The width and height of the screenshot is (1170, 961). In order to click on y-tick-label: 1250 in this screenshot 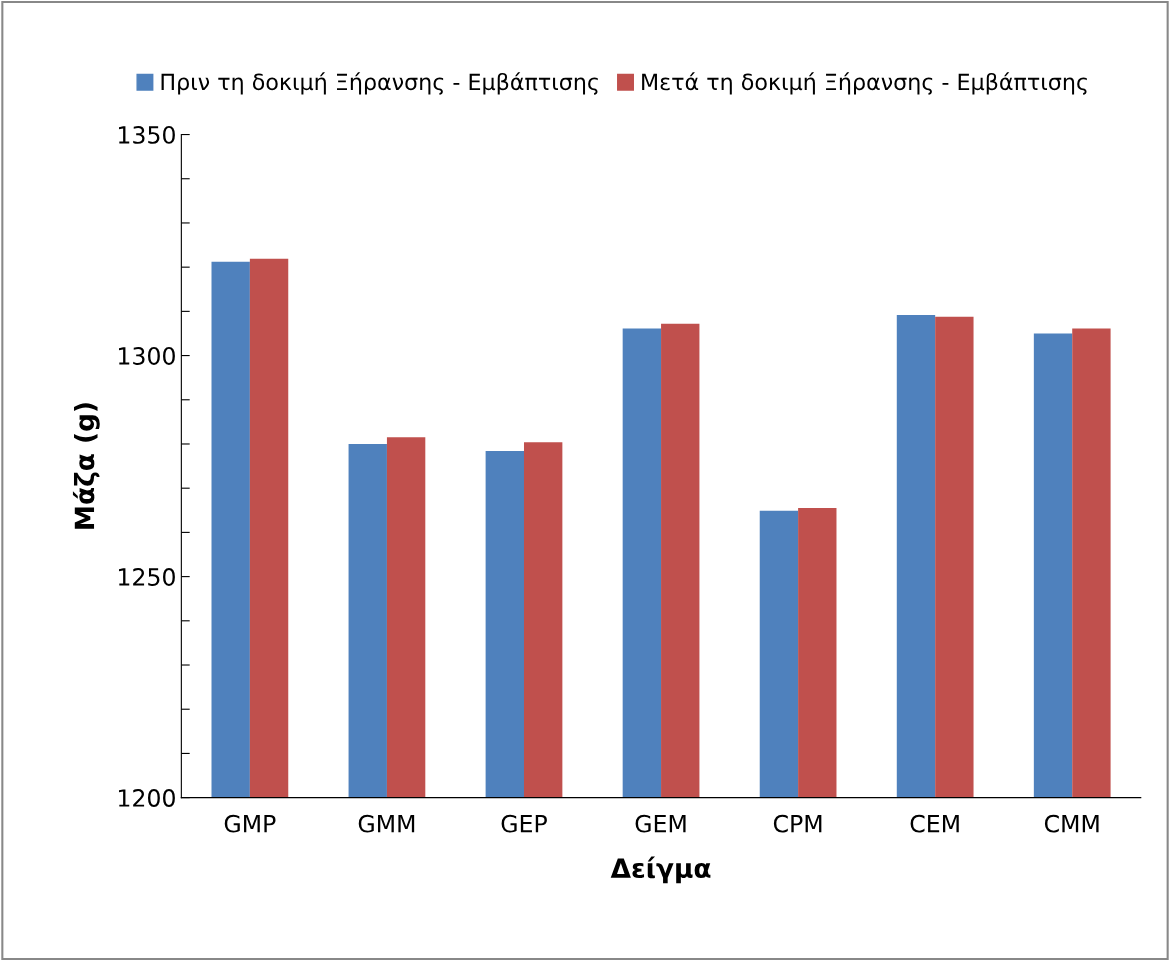, I will do `click(146, 577)`.